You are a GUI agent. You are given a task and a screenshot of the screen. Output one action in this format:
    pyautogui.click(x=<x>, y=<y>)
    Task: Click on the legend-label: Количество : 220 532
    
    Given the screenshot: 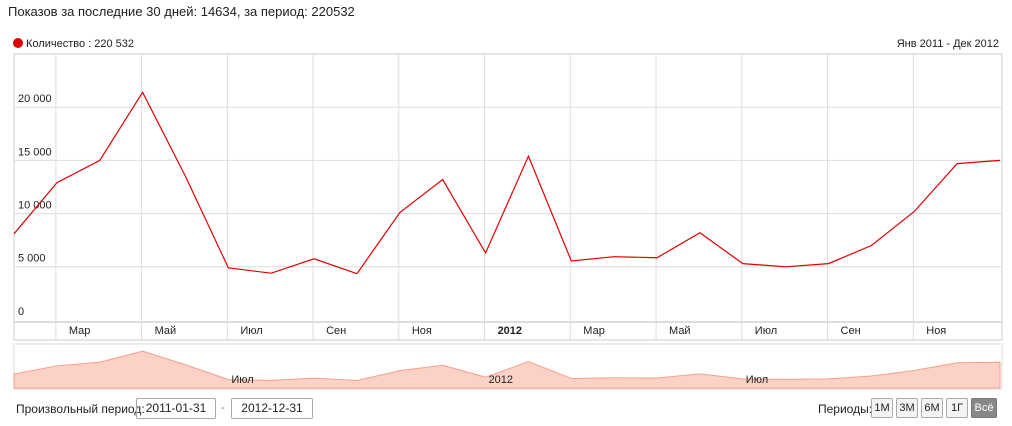 What is the action you would take?
    pyautogui.click(x=80, y=44)
    